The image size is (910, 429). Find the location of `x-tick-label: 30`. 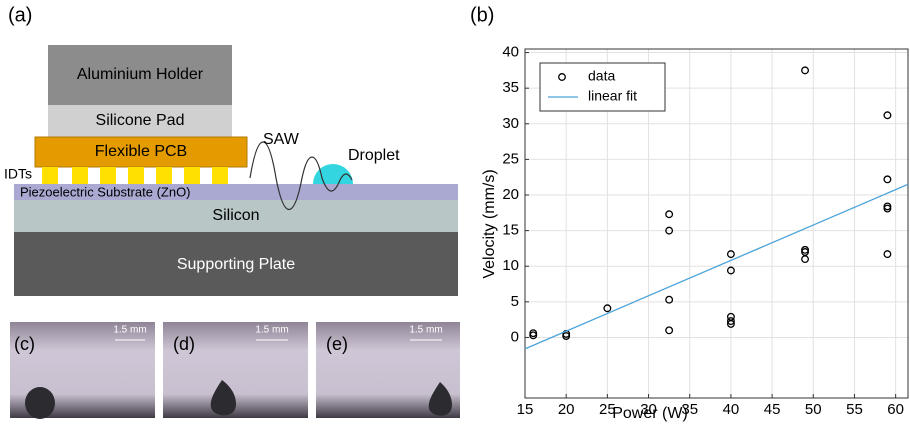

x-tick-label: 30 is located at coordinates (648, 409).